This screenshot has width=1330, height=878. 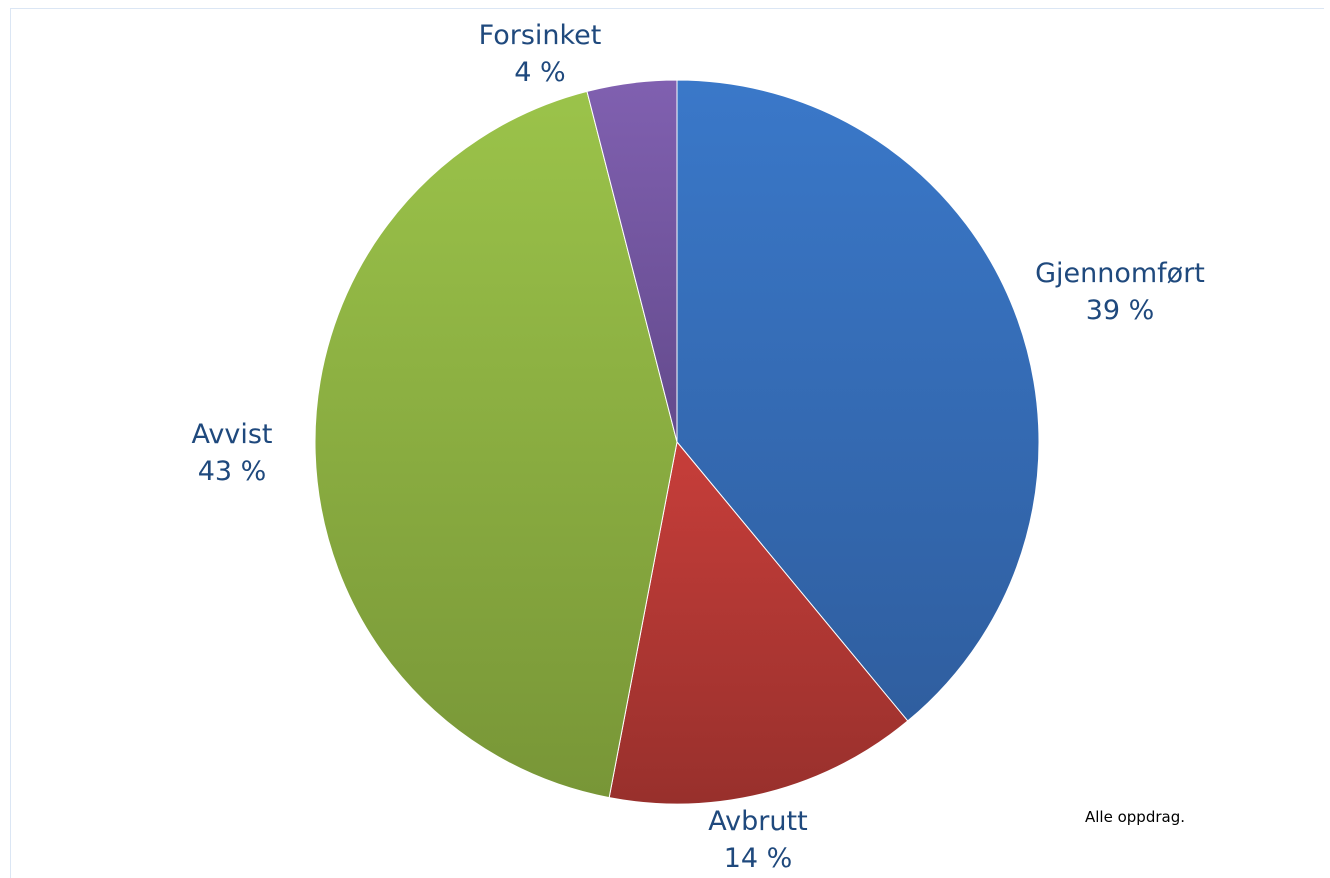 What do you see at coordinates (232, 471) in the screenshot?
I see `slice-label-value: 43 %` at bounding box center [232, 471].